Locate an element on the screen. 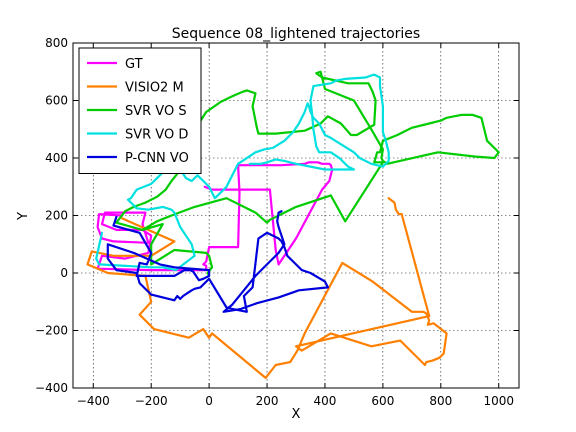 The image size is (576, 432). y-tick-label: 0 is located at coordinates (64, 273).